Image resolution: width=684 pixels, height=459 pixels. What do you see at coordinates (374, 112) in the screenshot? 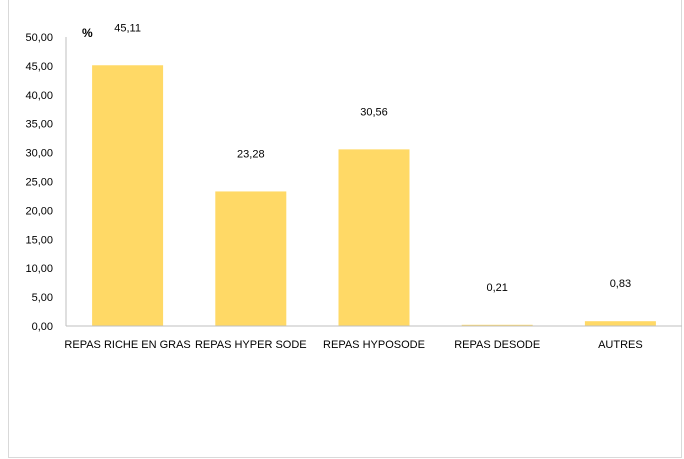
I see `bar-value-label: 30,56` at bounding box center [374, 112].